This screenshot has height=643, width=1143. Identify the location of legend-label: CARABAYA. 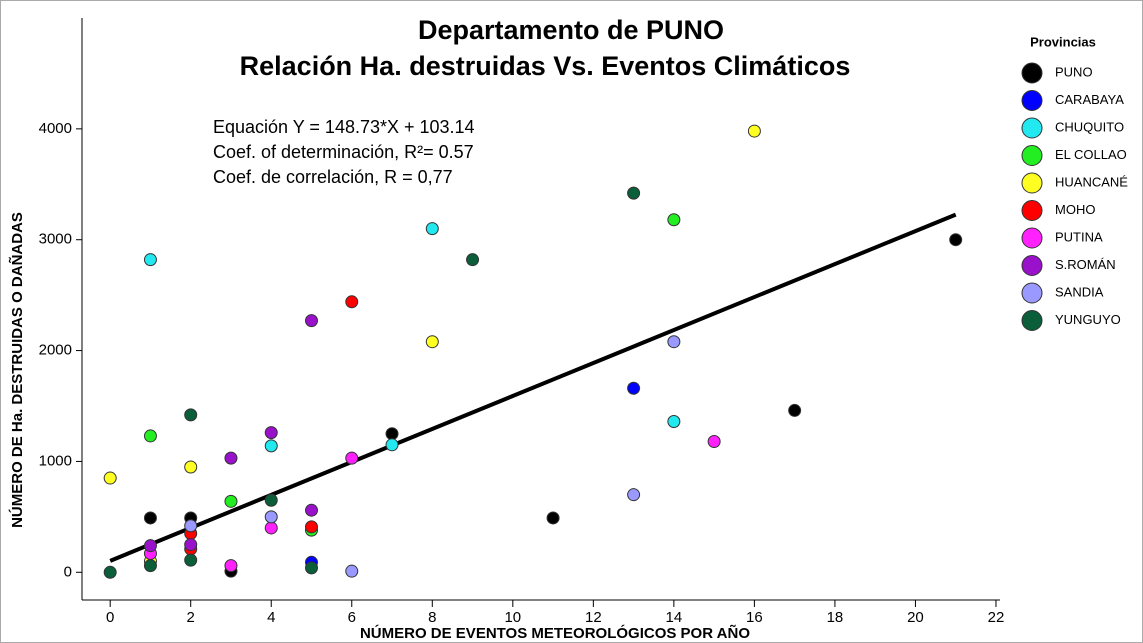
(1089, 99).